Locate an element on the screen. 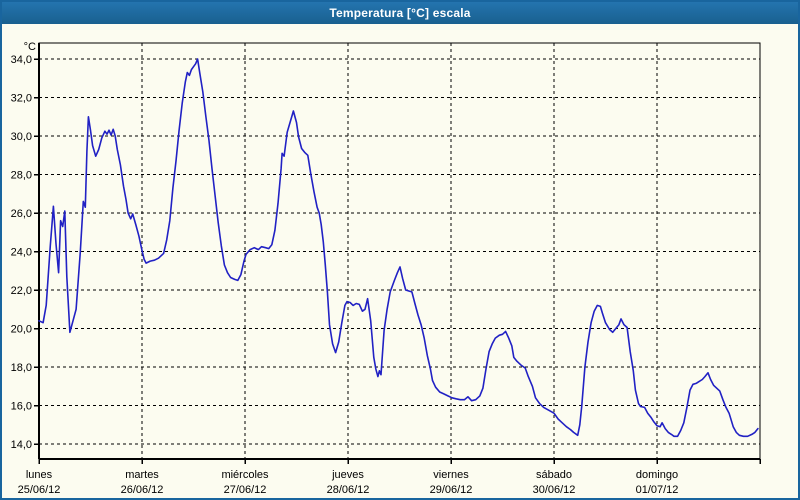 Image resolution: width=800 pixels, height=500 pixels. x-axis-date-label: 28/06/12 is located at coordinates (348, 490).